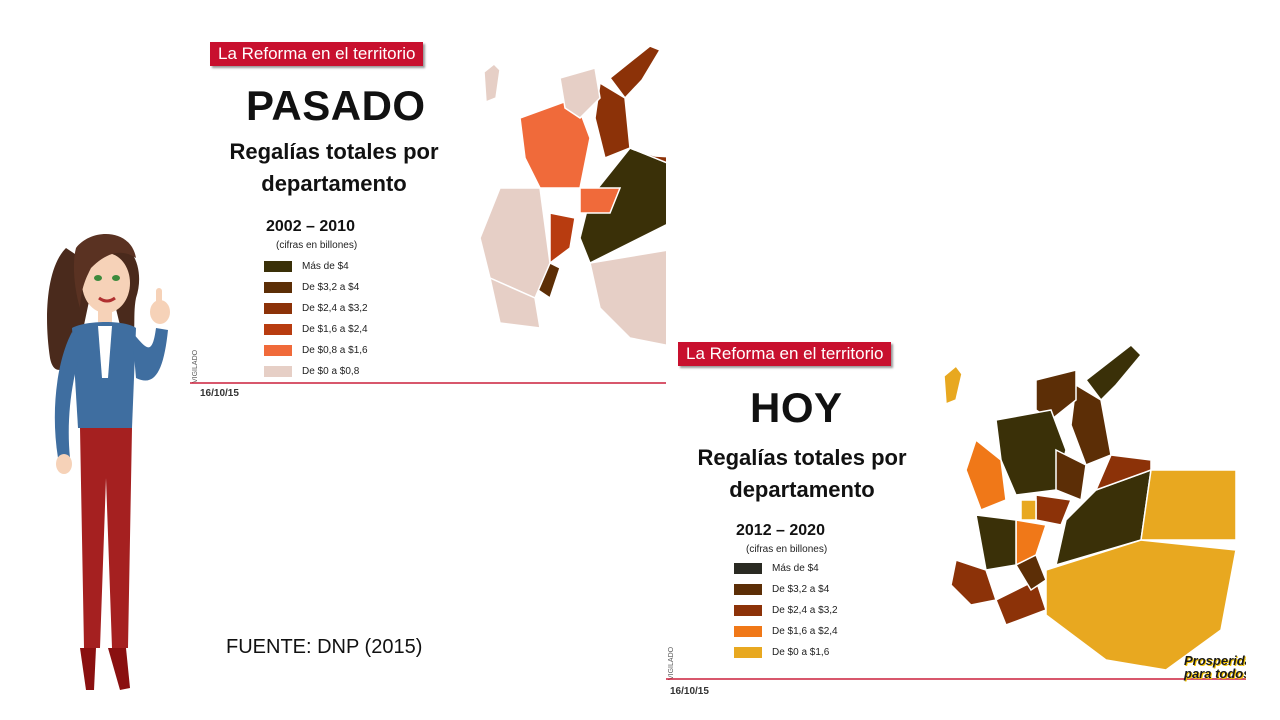 This screenshot has width=1280, height=720. I want to click on now-legend-item: Más de $4, so click(786, 568).